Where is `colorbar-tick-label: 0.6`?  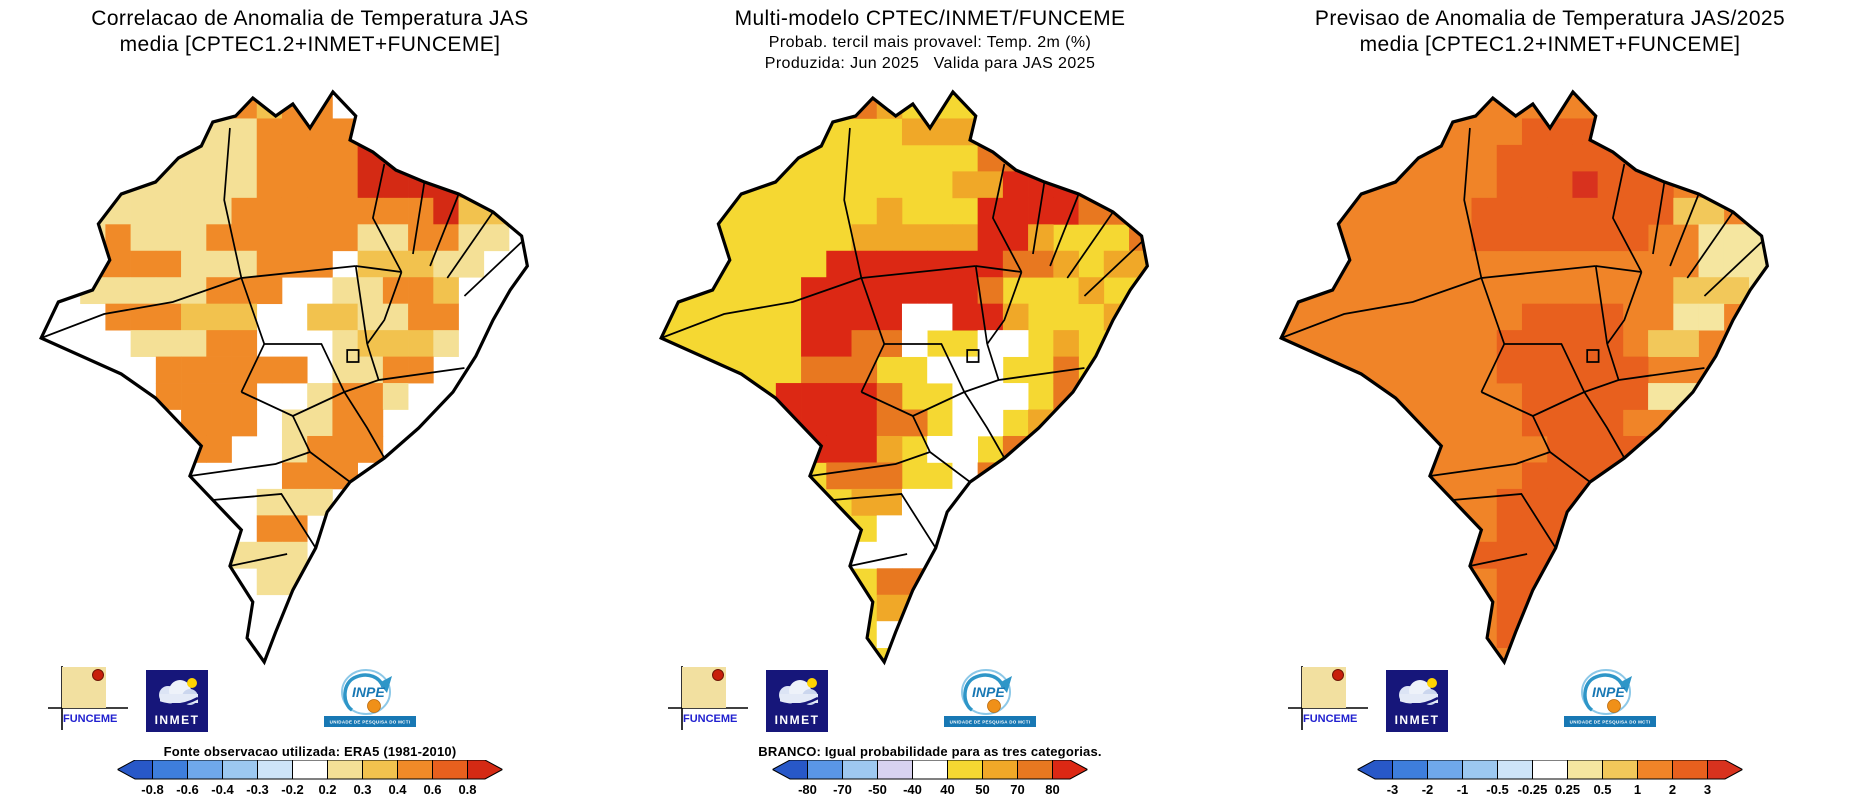
colorbar-tick-label: 0.6 is located at coordinates (432, 789).